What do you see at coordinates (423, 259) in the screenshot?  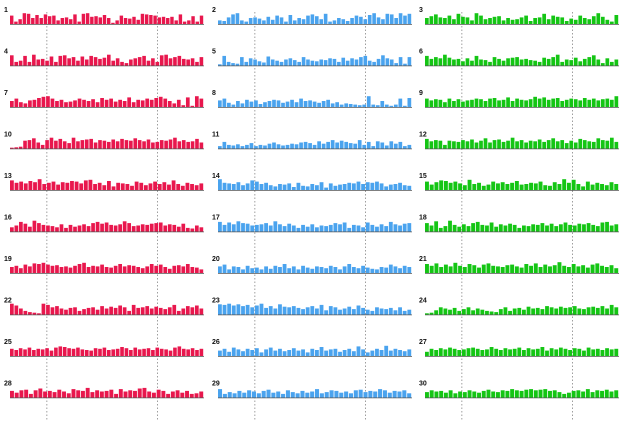 I see `panel-label: 21` at bounding box center [423, 259].